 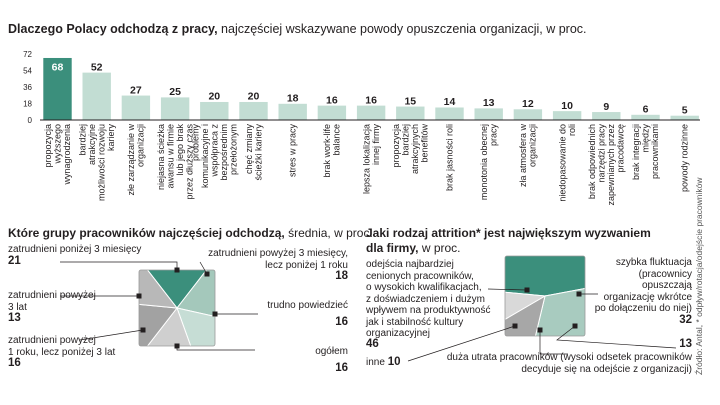 I want to click on label-total-line1: ogółem, so click(x=331, y=351).